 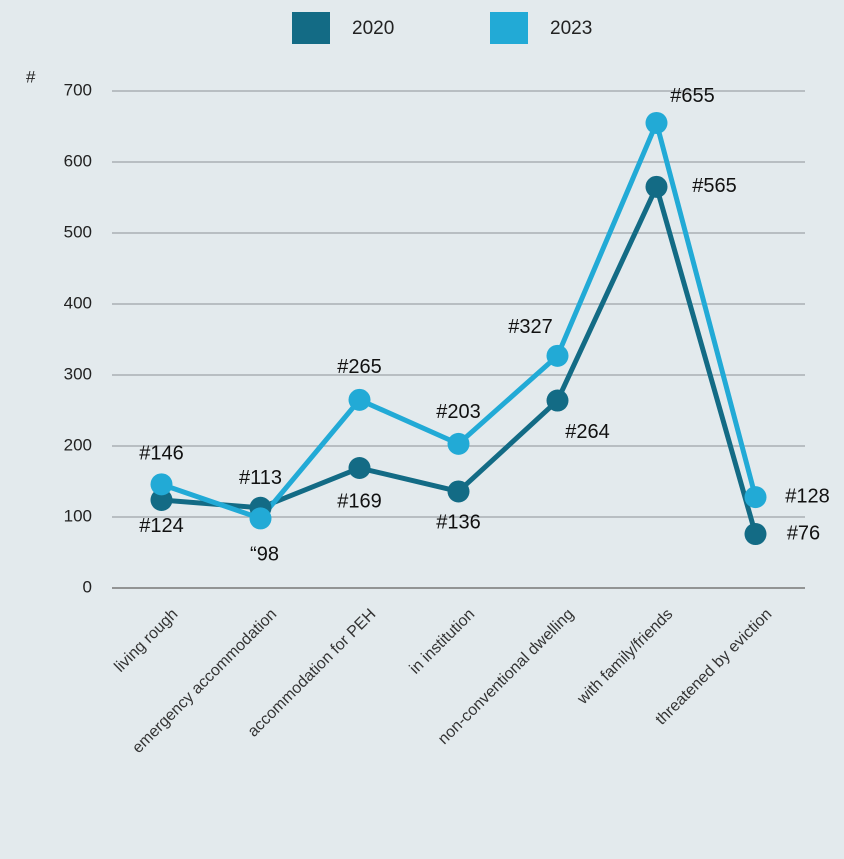 What do you see at coordinates (87, 586) in the screenshot?
I see `y-tick-label: 0` at bounding box center [87, 586].